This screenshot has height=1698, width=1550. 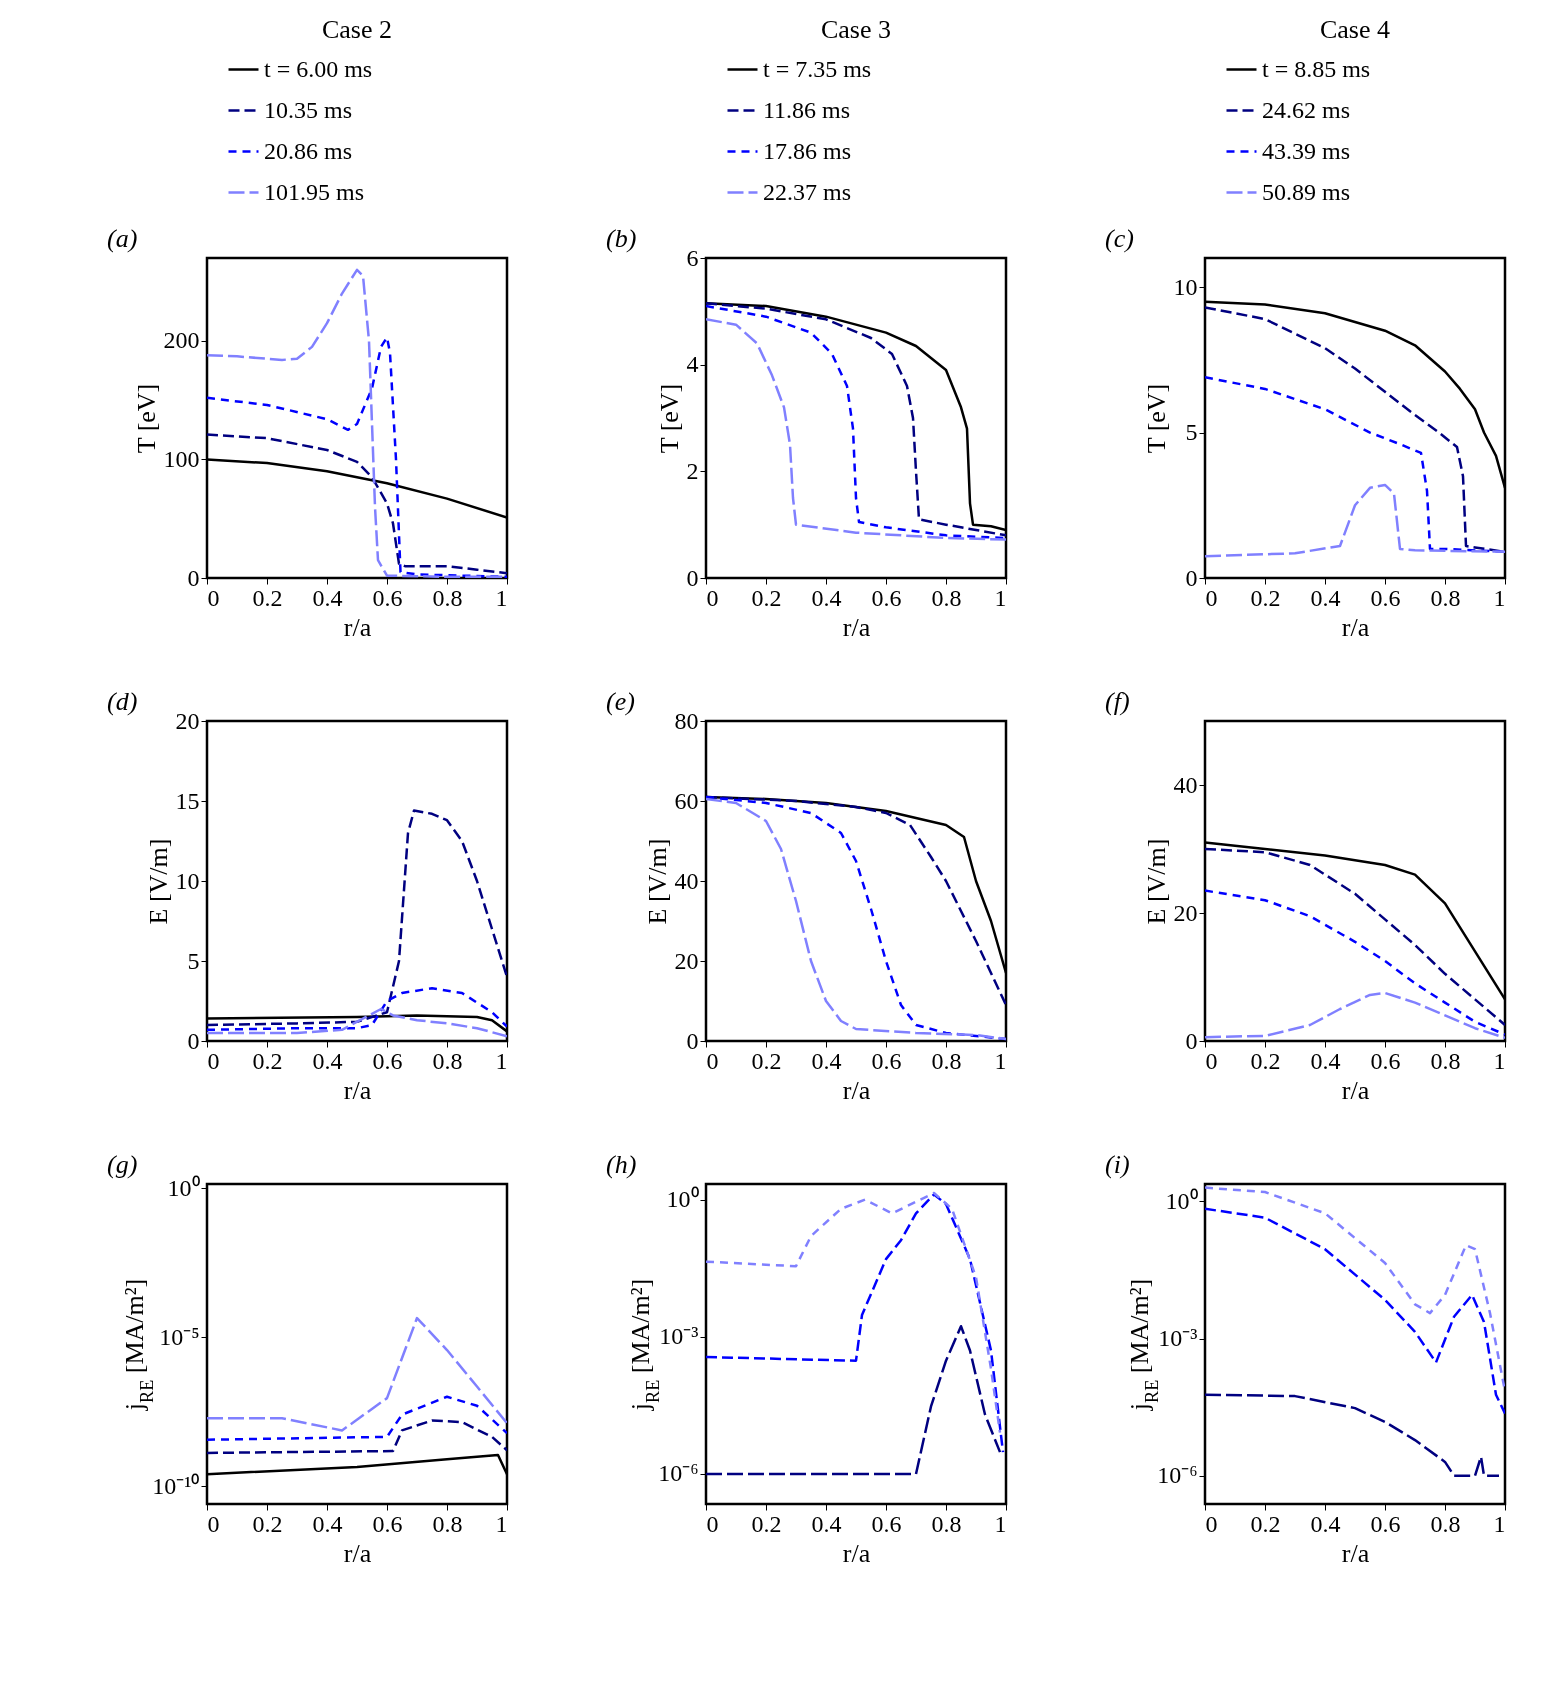 I want to click on legend-label: t = 8.85 ms, so click(x=1316, y=68).